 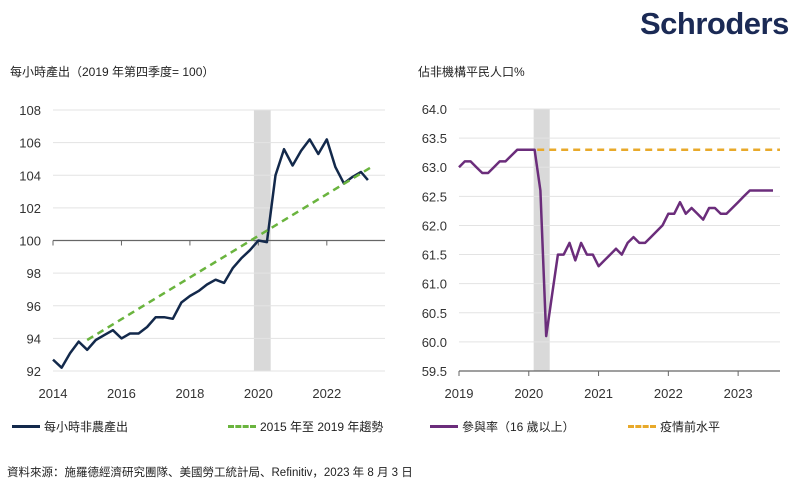 I want to click on y-tick-label: 62.5, so click(x=434, y=196).